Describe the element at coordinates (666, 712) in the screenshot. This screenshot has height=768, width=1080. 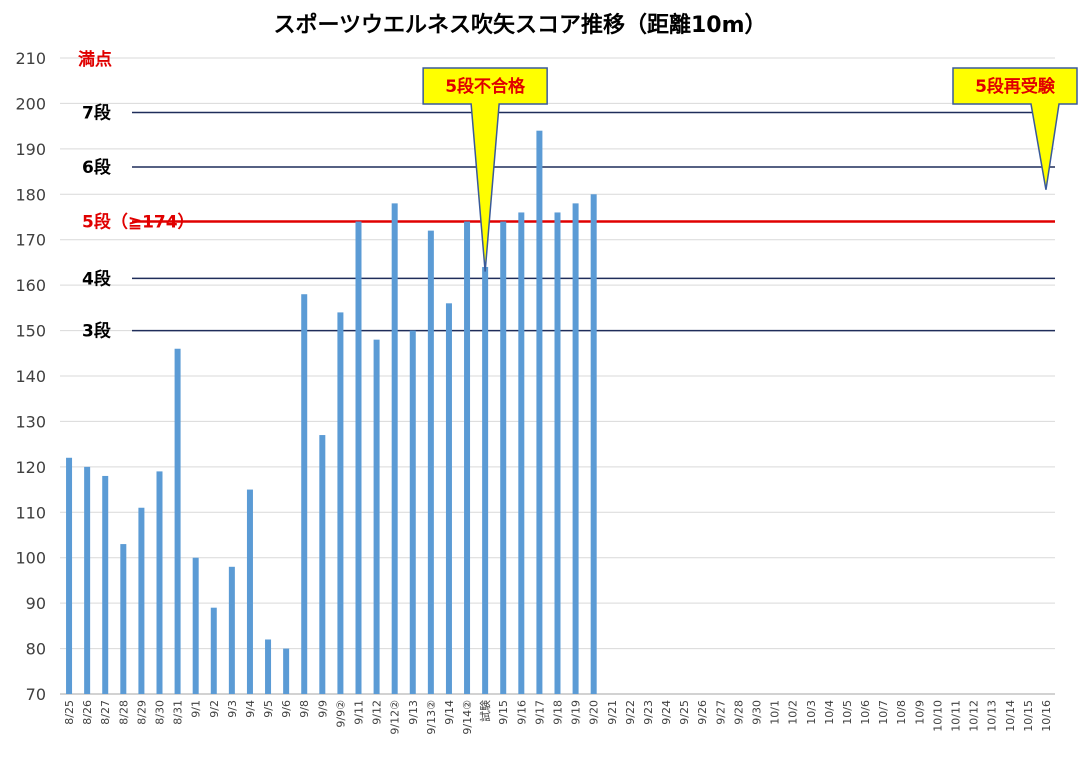
I see `x-tick-label: 9/24` at that location.